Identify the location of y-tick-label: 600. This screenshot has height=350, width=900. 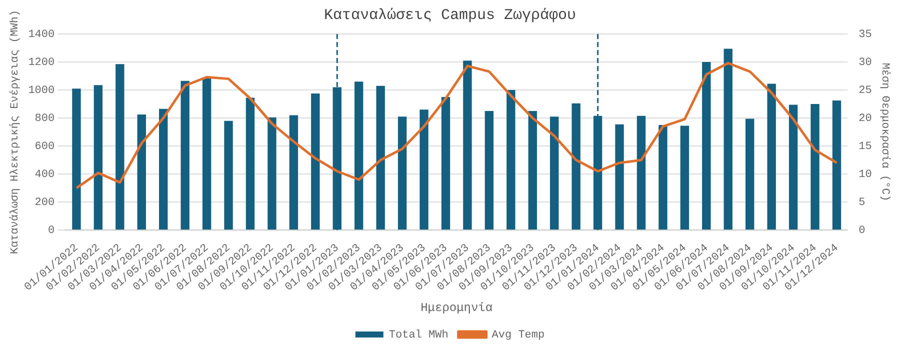
(44, 146).